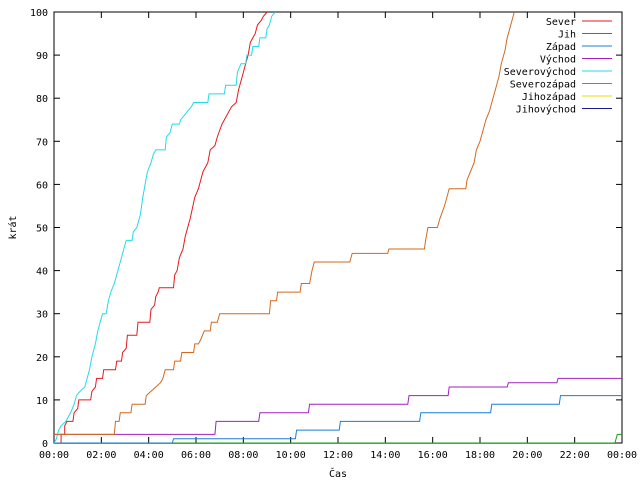 The width and height of the screenshot is (640, 480). I want to click on y-tick-label: 20, so click(42, 358).